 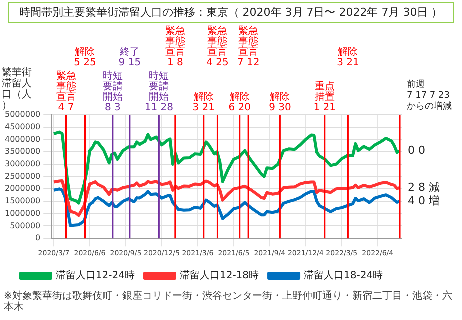 What do you see at coordinates (22, 151) in the screenshot?
I see `y-tick-label: 3500000` at bounding box center [22, 151].